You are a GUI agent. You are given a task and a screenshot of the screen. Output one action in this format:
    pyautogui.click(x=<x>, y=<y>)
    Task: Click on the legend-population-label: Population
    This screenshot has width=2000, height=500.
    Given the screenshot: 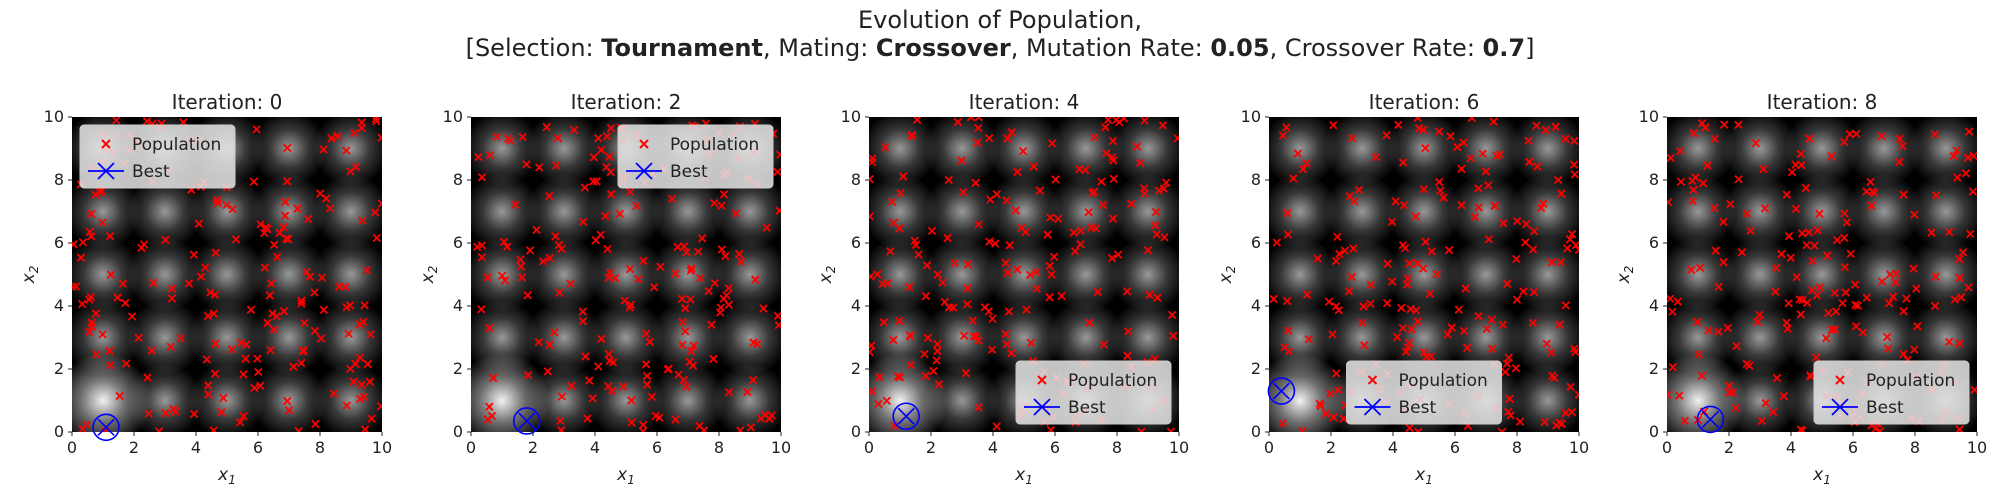 What is the action you would take?
    pyautogui.click(x=176, y=145)
    